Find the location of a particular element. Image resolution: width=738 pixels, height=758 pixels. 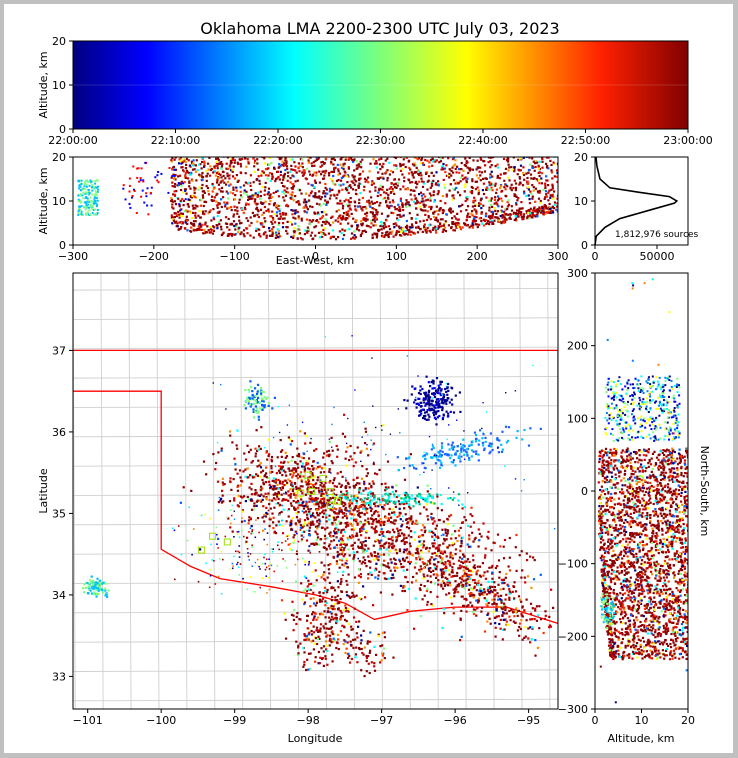

time-altitude-x-tick-label: 23:00:00 is located at coordinates (687, 140).